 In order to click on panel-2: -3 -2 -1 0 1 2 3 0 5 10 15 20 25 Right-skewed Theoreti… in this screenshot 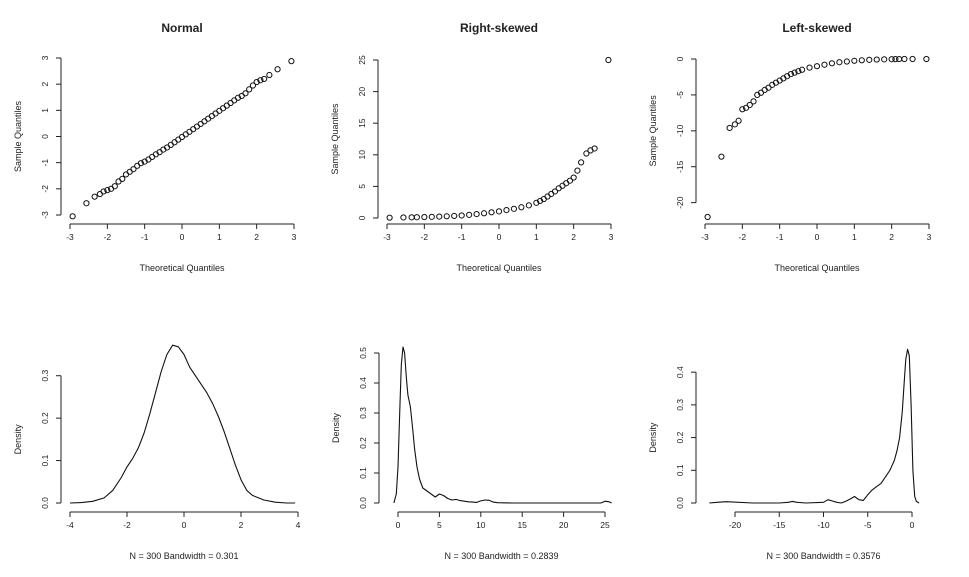, I will do `click(472, 147)`.